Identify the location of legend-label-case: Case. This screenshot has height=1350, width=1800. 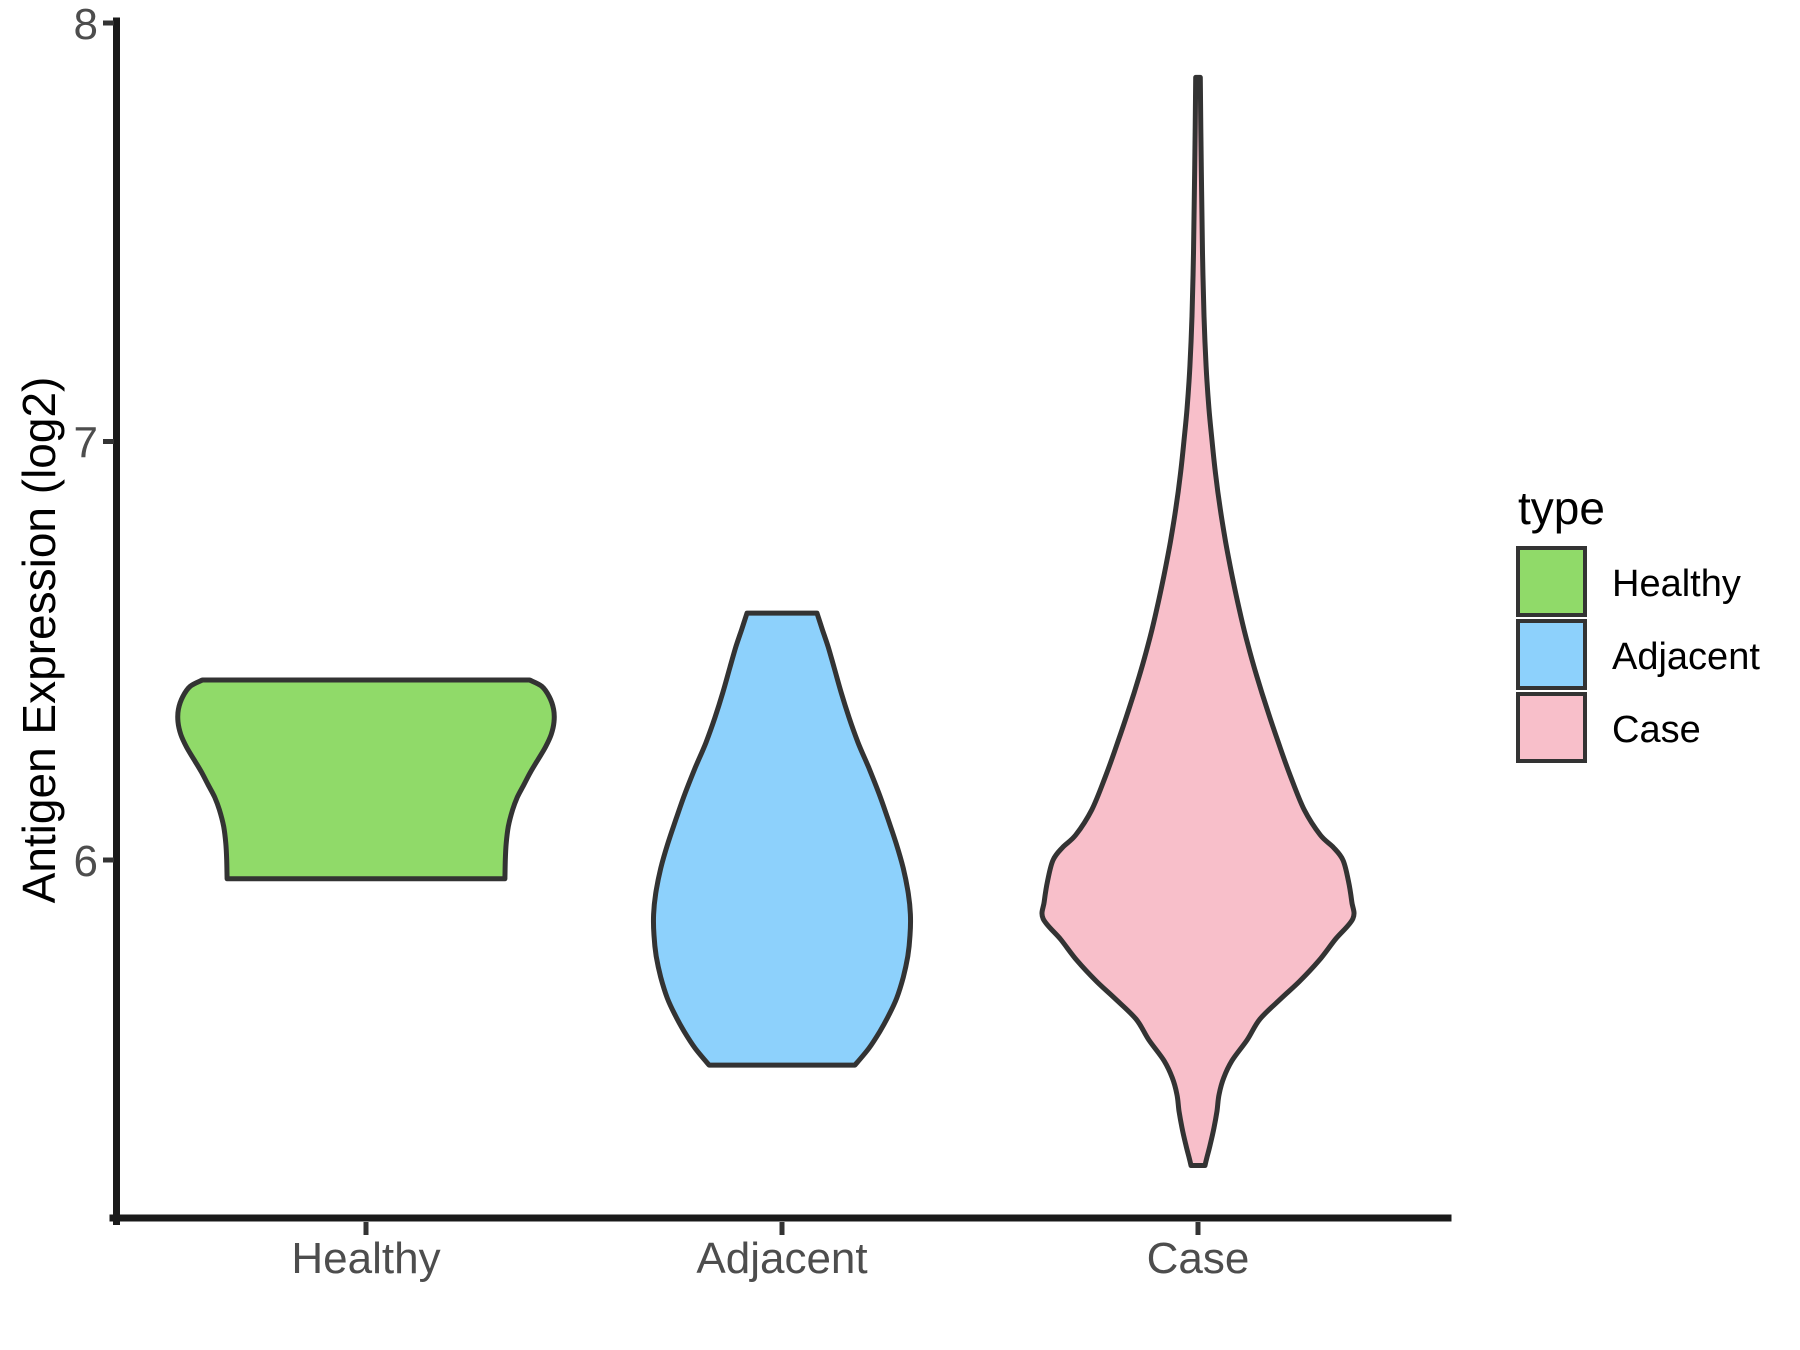
(1656, 730).